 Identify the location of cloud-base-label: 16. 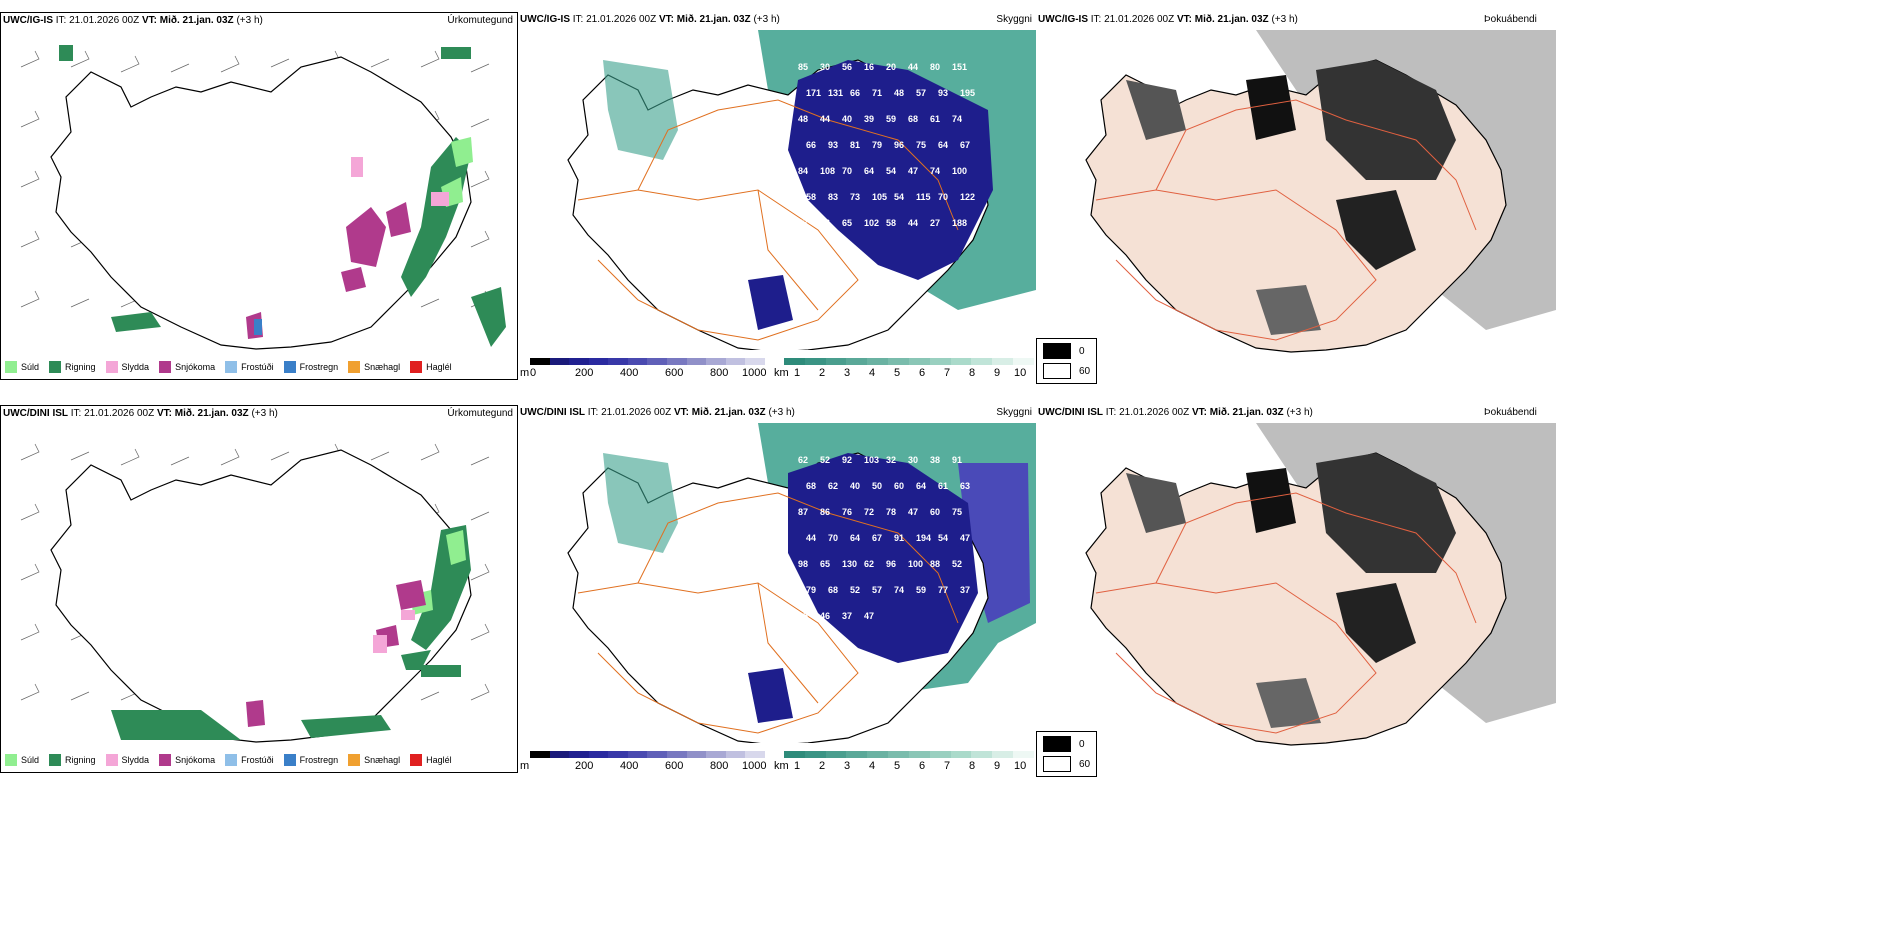
(869, 67).